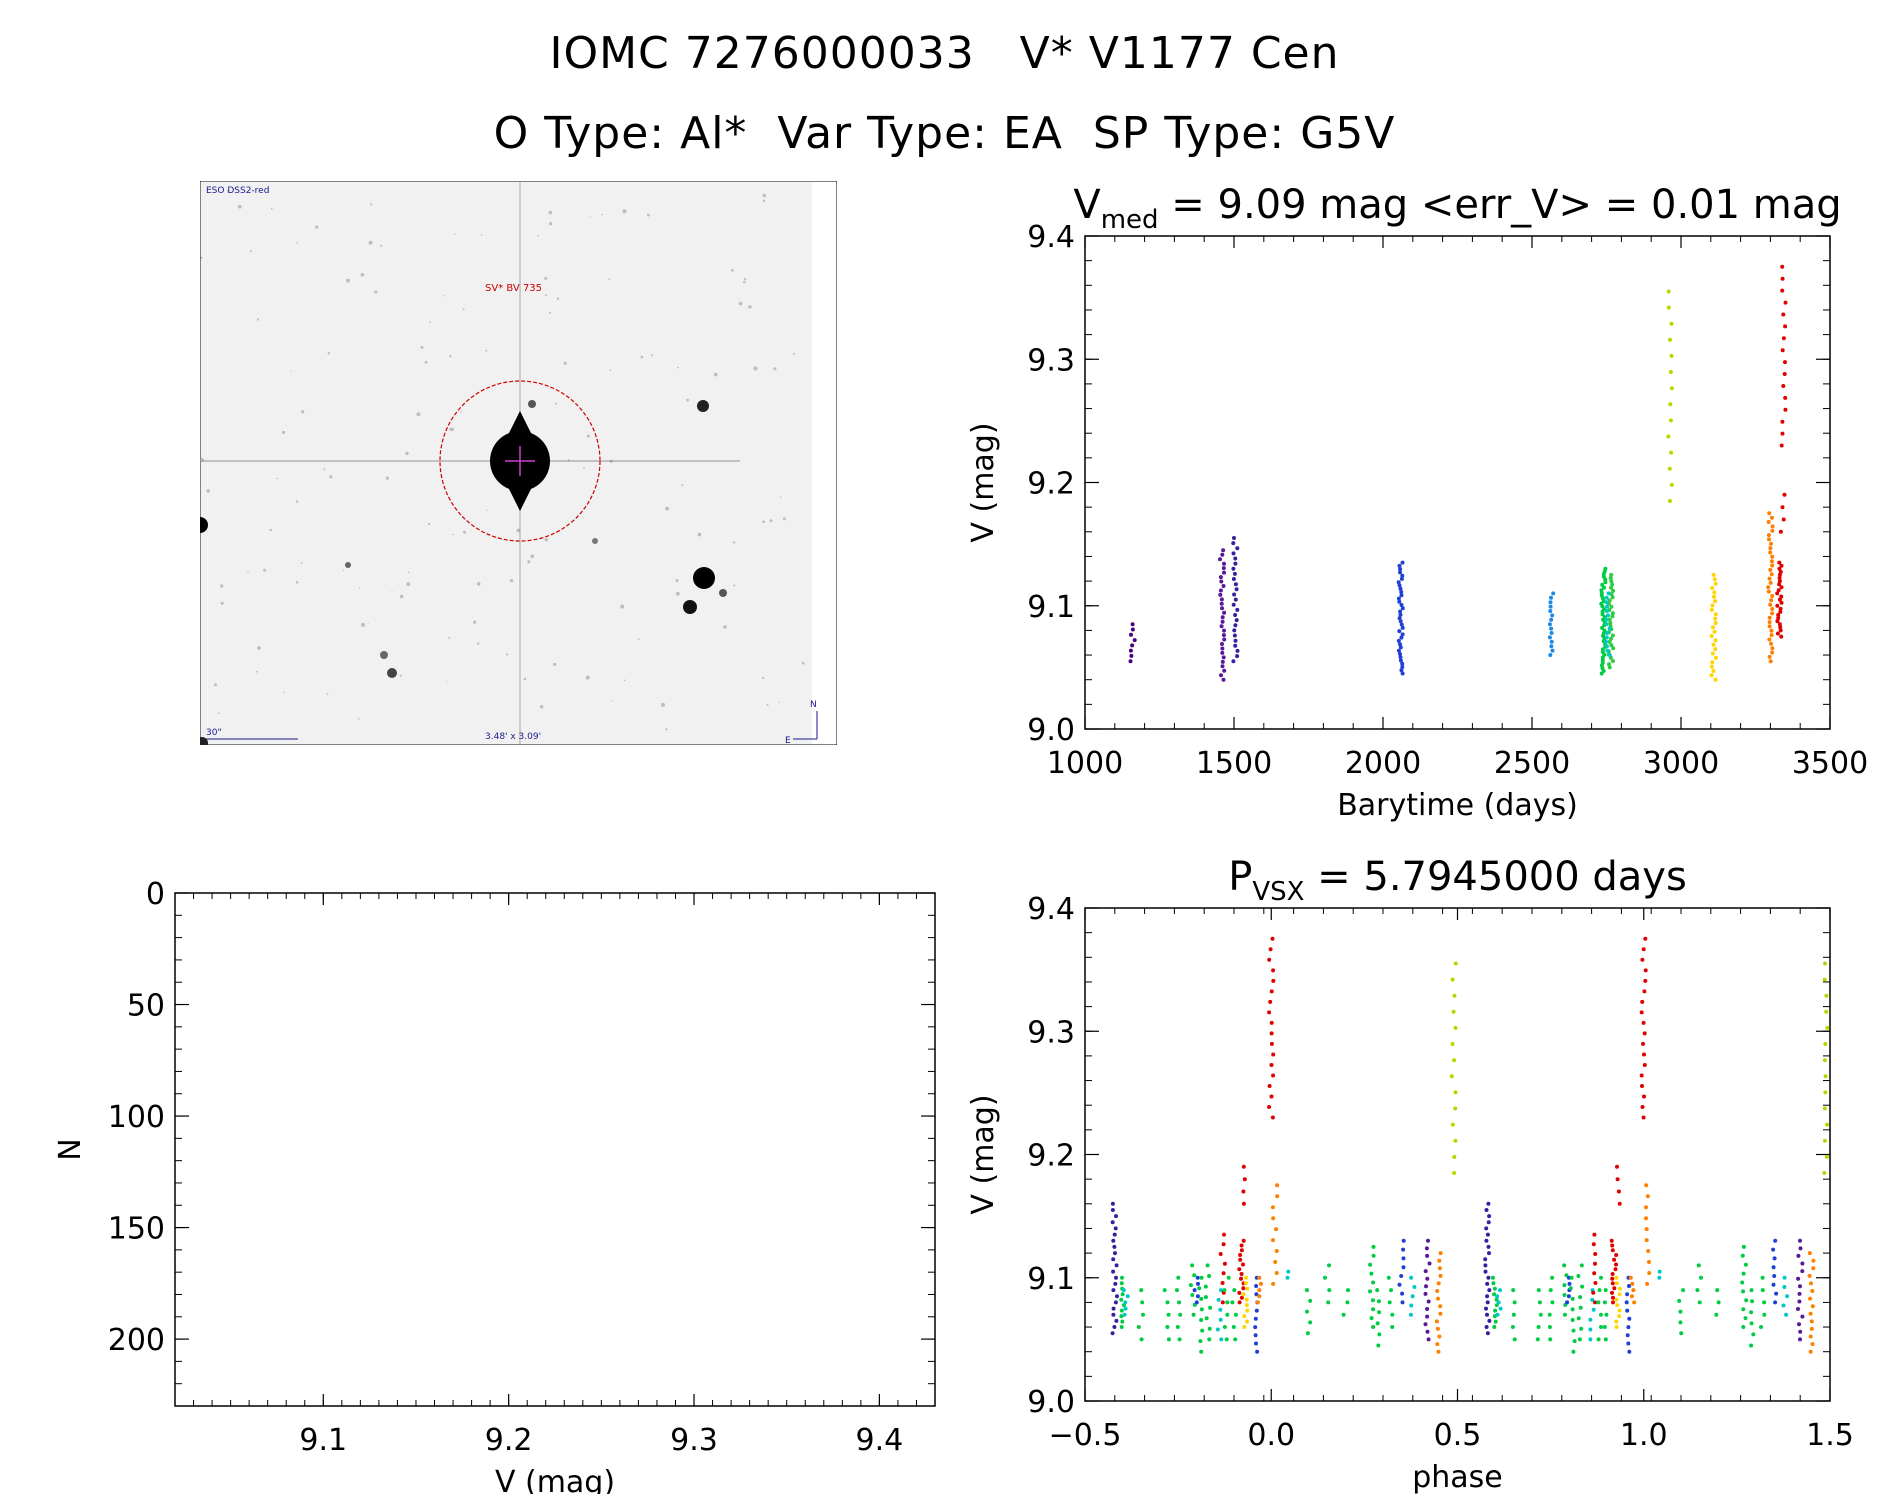 The image size is (1889, 1494). What do you see at coordinates (1051, 237) in the screenshot?
I see `y-tick-label: 9.4` at bounding box center [1051, 237].